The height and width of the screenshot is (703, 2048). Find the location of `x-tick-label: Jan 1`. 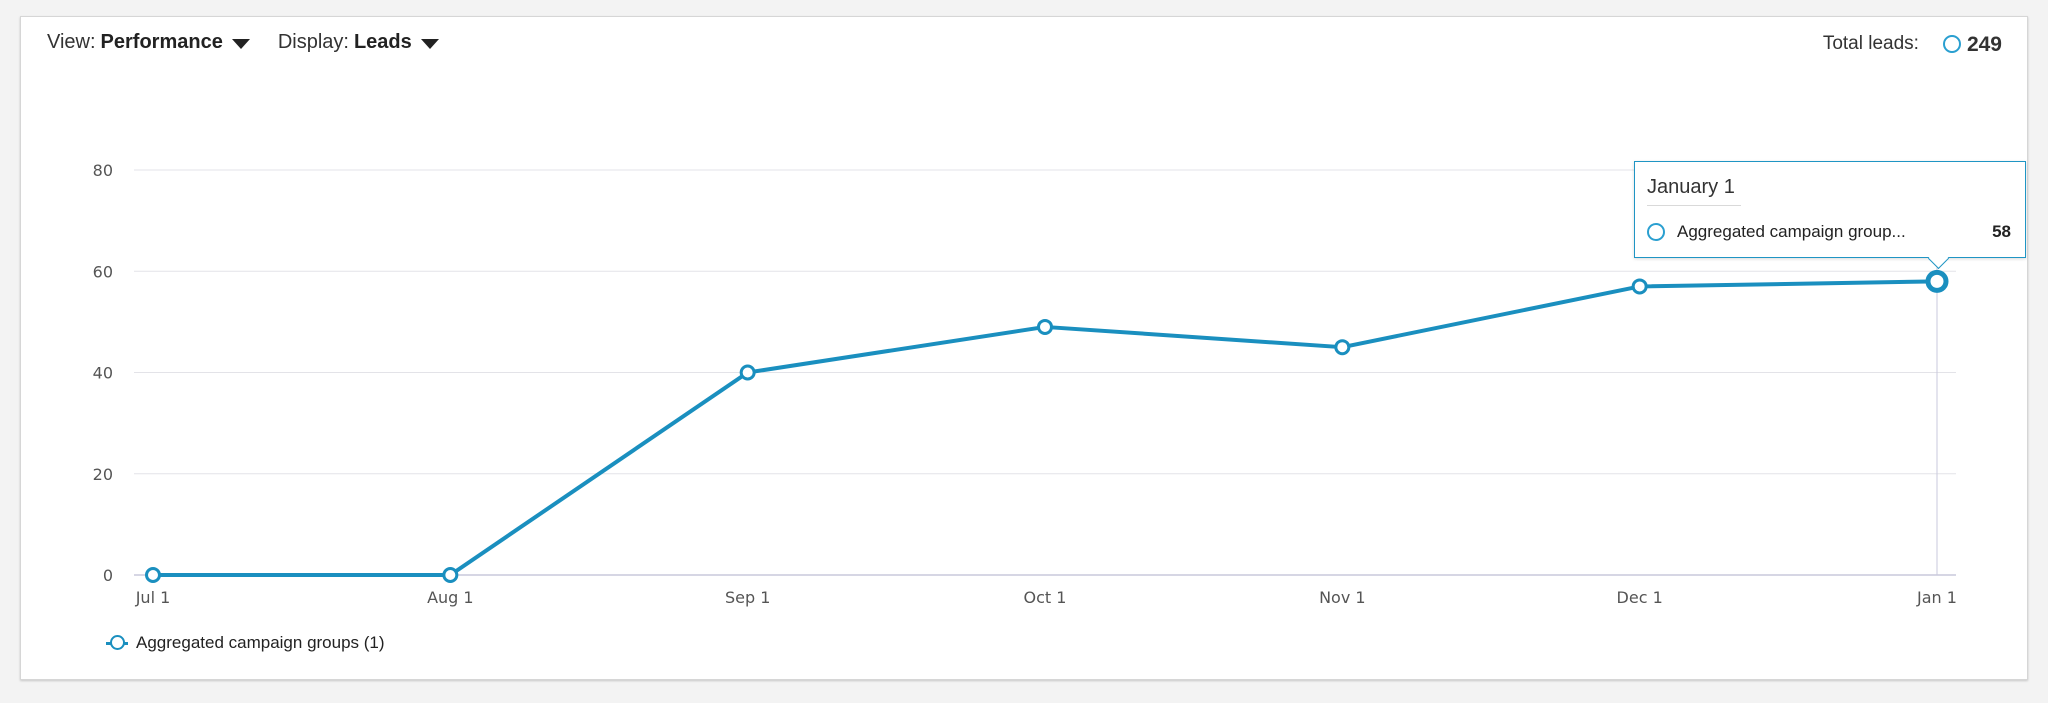

x-tick-label: Jan 1 is located at coordinates (1936, 597).